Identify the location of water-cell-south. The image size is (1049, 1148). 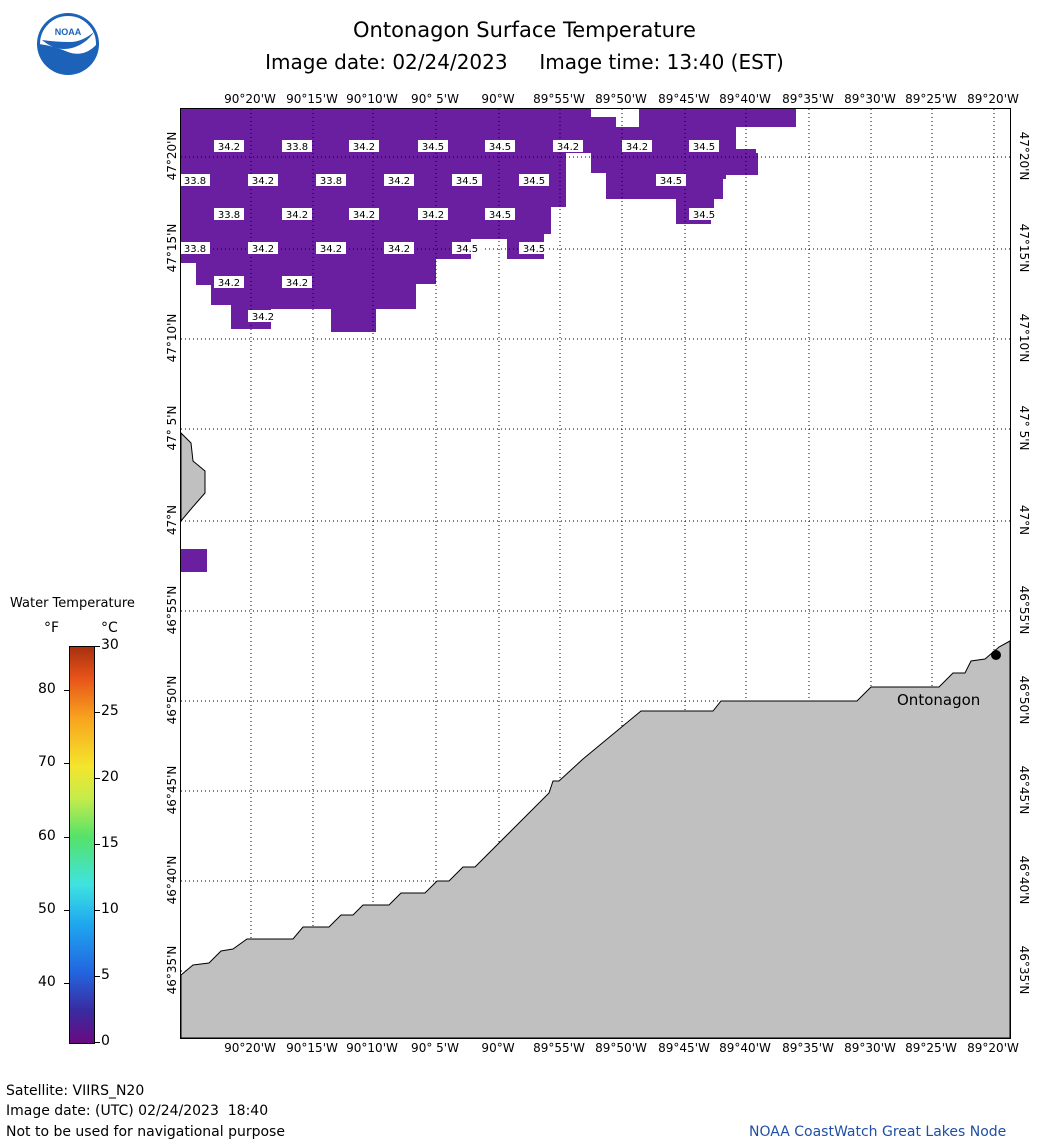
(194, 560).